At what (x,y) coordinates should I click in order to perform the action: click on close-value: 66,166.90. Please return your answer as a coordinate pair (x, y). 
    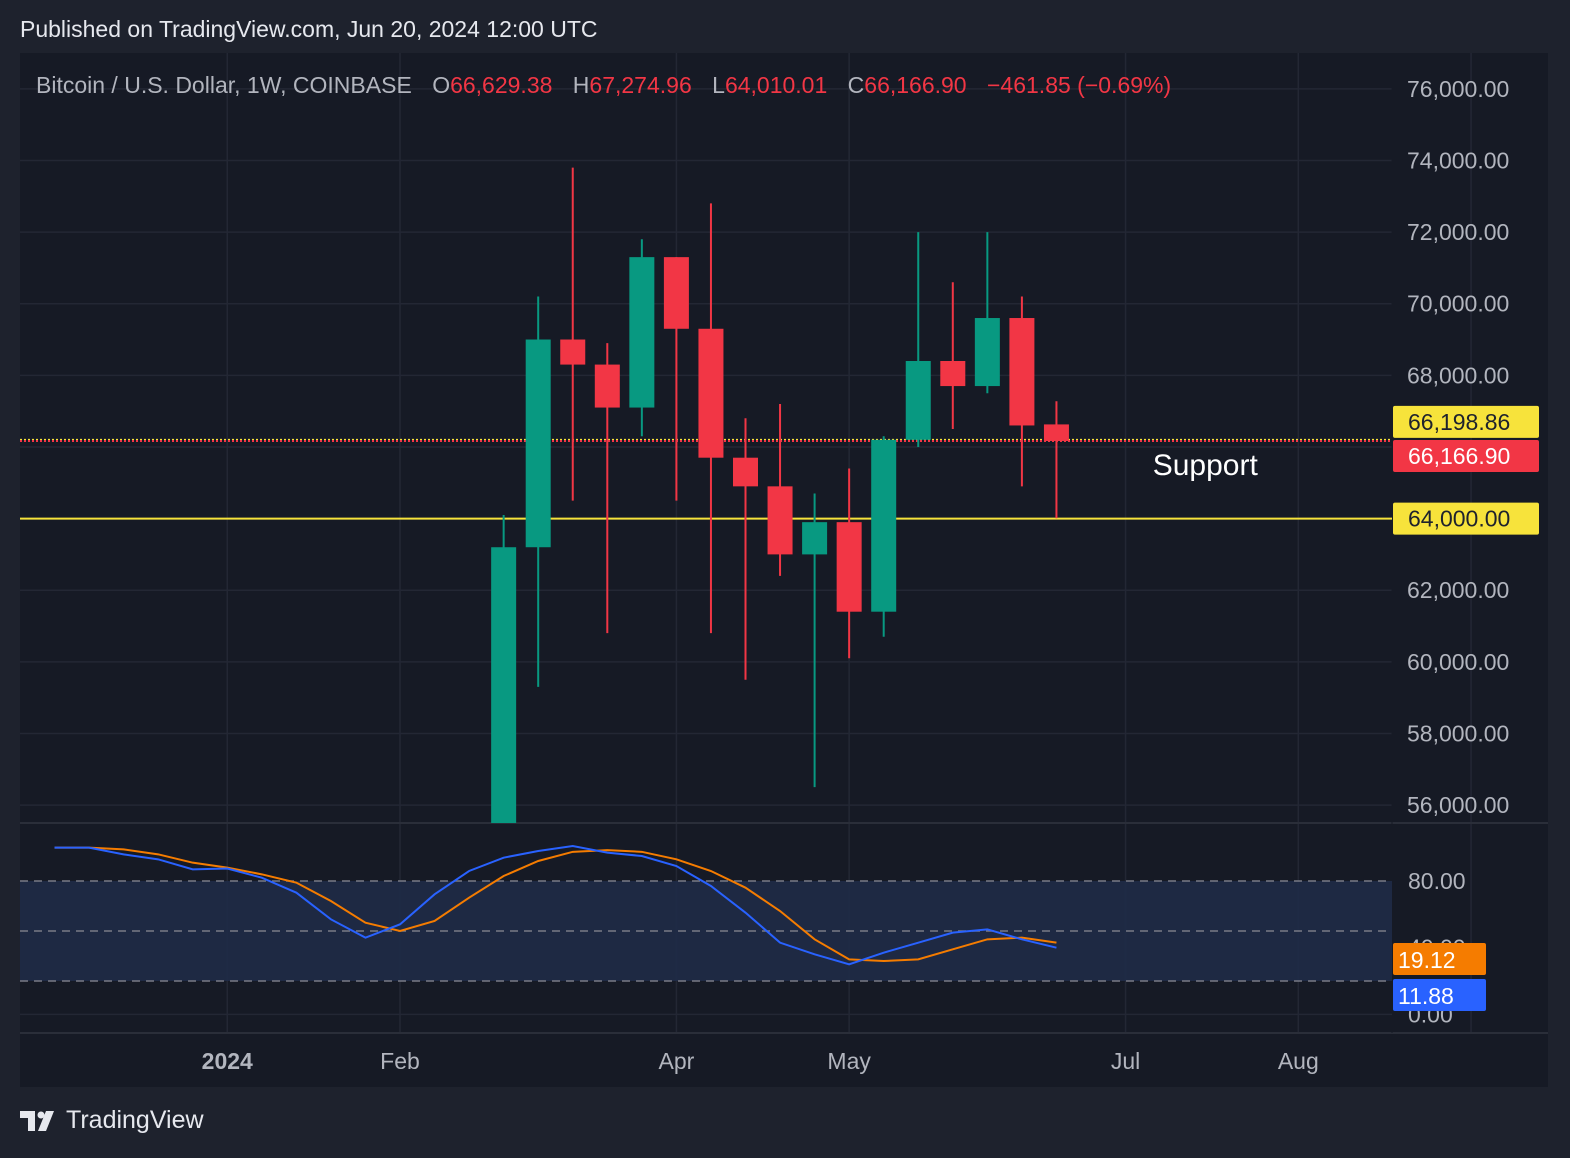
    Looking at the image, I should click on (915, 85).